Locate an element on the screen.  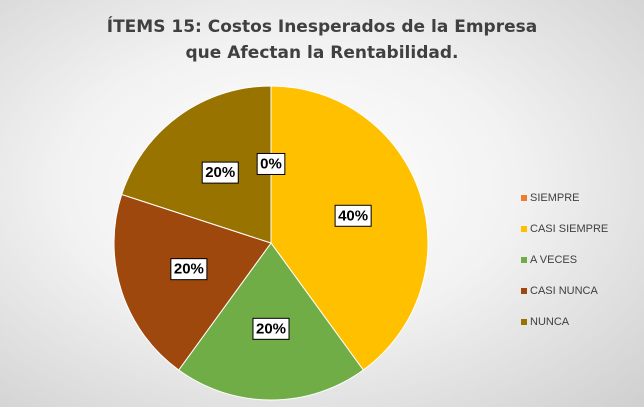
data-label: 0% is located at coordinates (271, 163).